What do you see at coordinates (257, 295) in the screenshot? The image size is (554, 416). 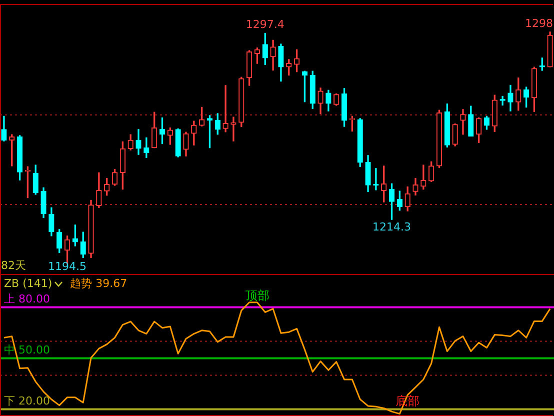 I see `annotation: 顶部` at bounding box center [257, 295].